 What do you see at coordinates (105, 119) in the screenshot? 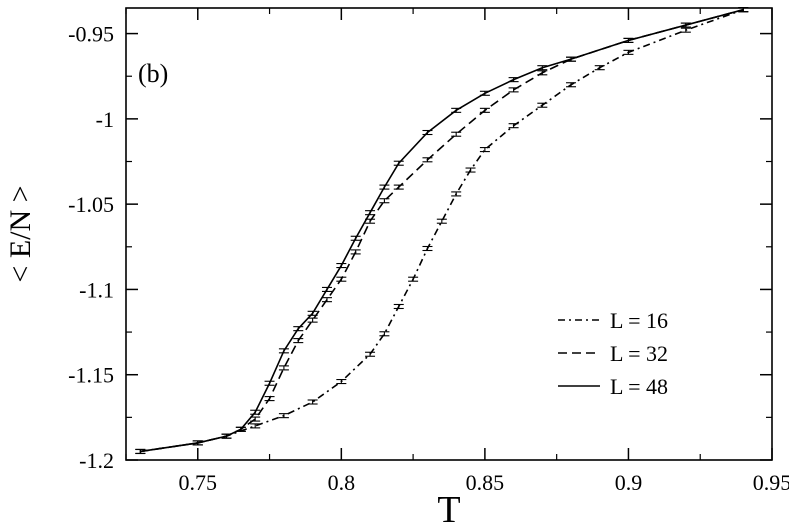
I see `y-tick-label: -1` at bounding box center [105, 119].